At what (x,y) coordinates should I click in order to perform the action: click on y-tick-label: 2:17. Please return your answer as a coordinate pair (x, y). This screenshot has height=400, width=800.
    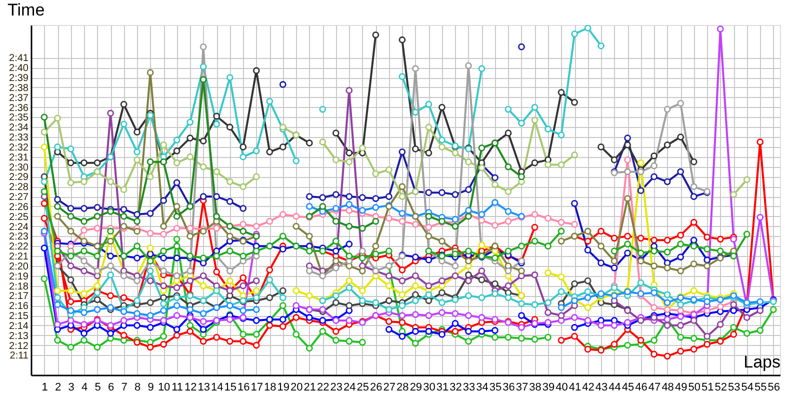
    Looking at the image, I should click on (19, 296).